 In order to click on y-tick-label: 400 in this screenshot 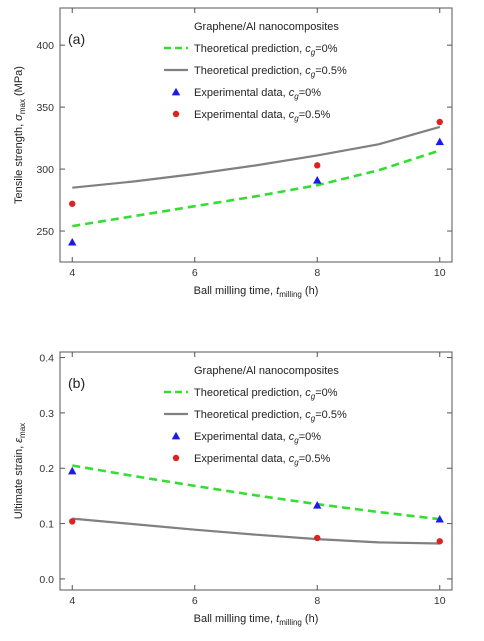, I will do `click(45, 46)`.